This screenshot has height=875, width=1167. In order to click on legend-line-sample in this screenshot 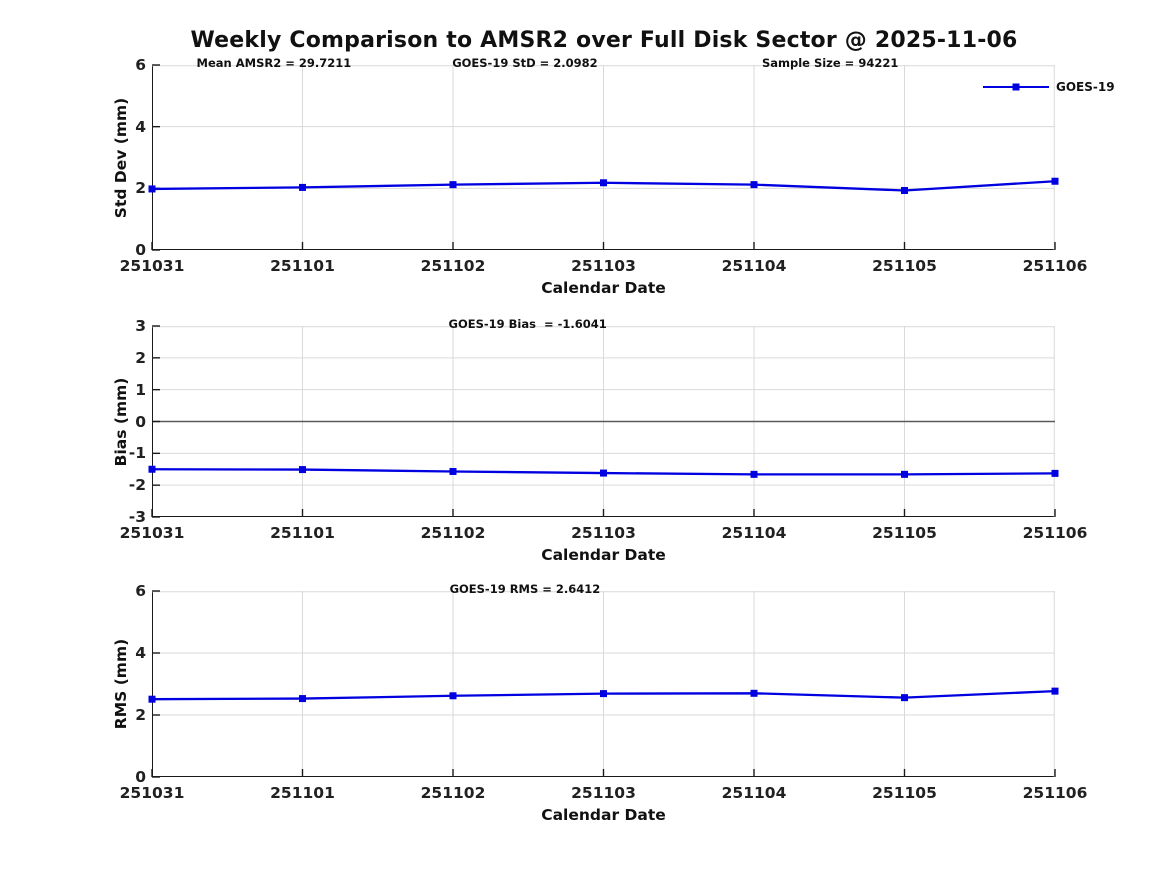, I will do `click(1016, 87)`.